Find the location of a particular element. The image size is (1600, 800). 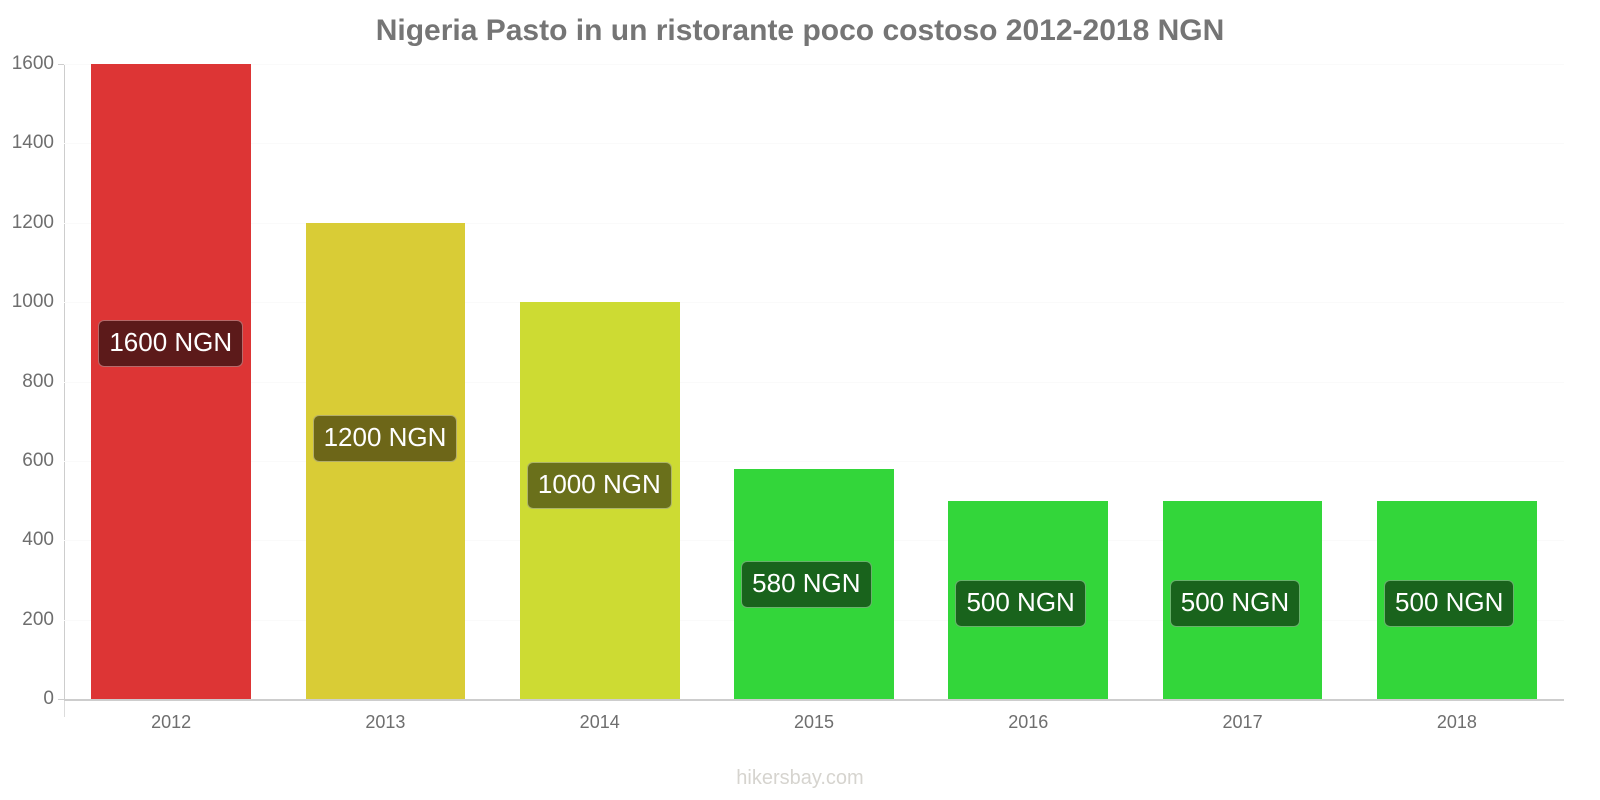

x-axis-start-tick is located at coordinates (64, 709).